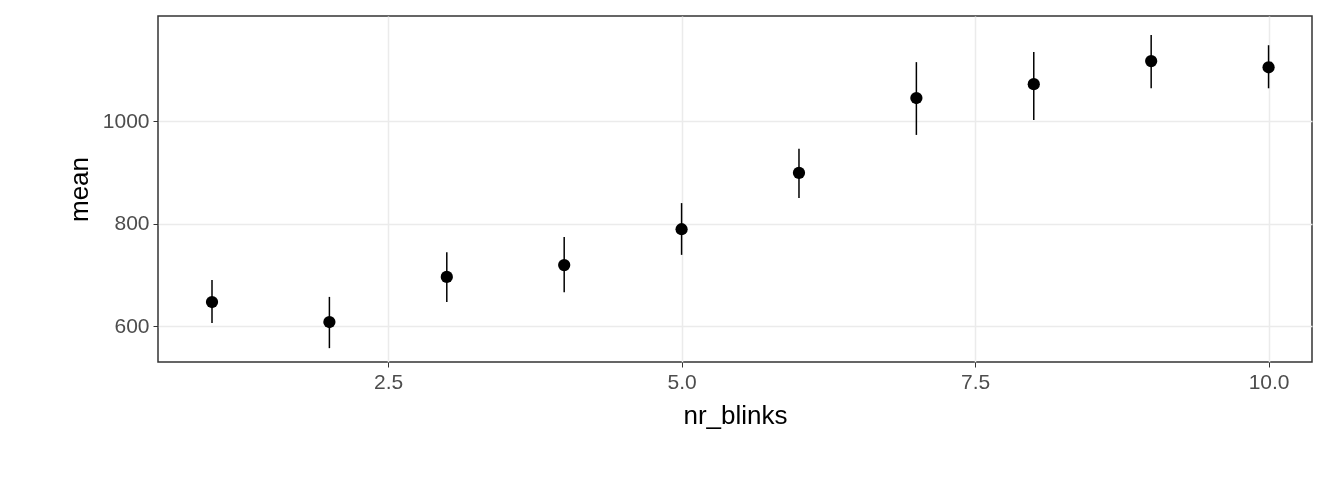 The image size is (1344, 480). Describe the element at coordinates (682, 381) in the screenshot. I see `x-tick-label: 5.0` at that location.